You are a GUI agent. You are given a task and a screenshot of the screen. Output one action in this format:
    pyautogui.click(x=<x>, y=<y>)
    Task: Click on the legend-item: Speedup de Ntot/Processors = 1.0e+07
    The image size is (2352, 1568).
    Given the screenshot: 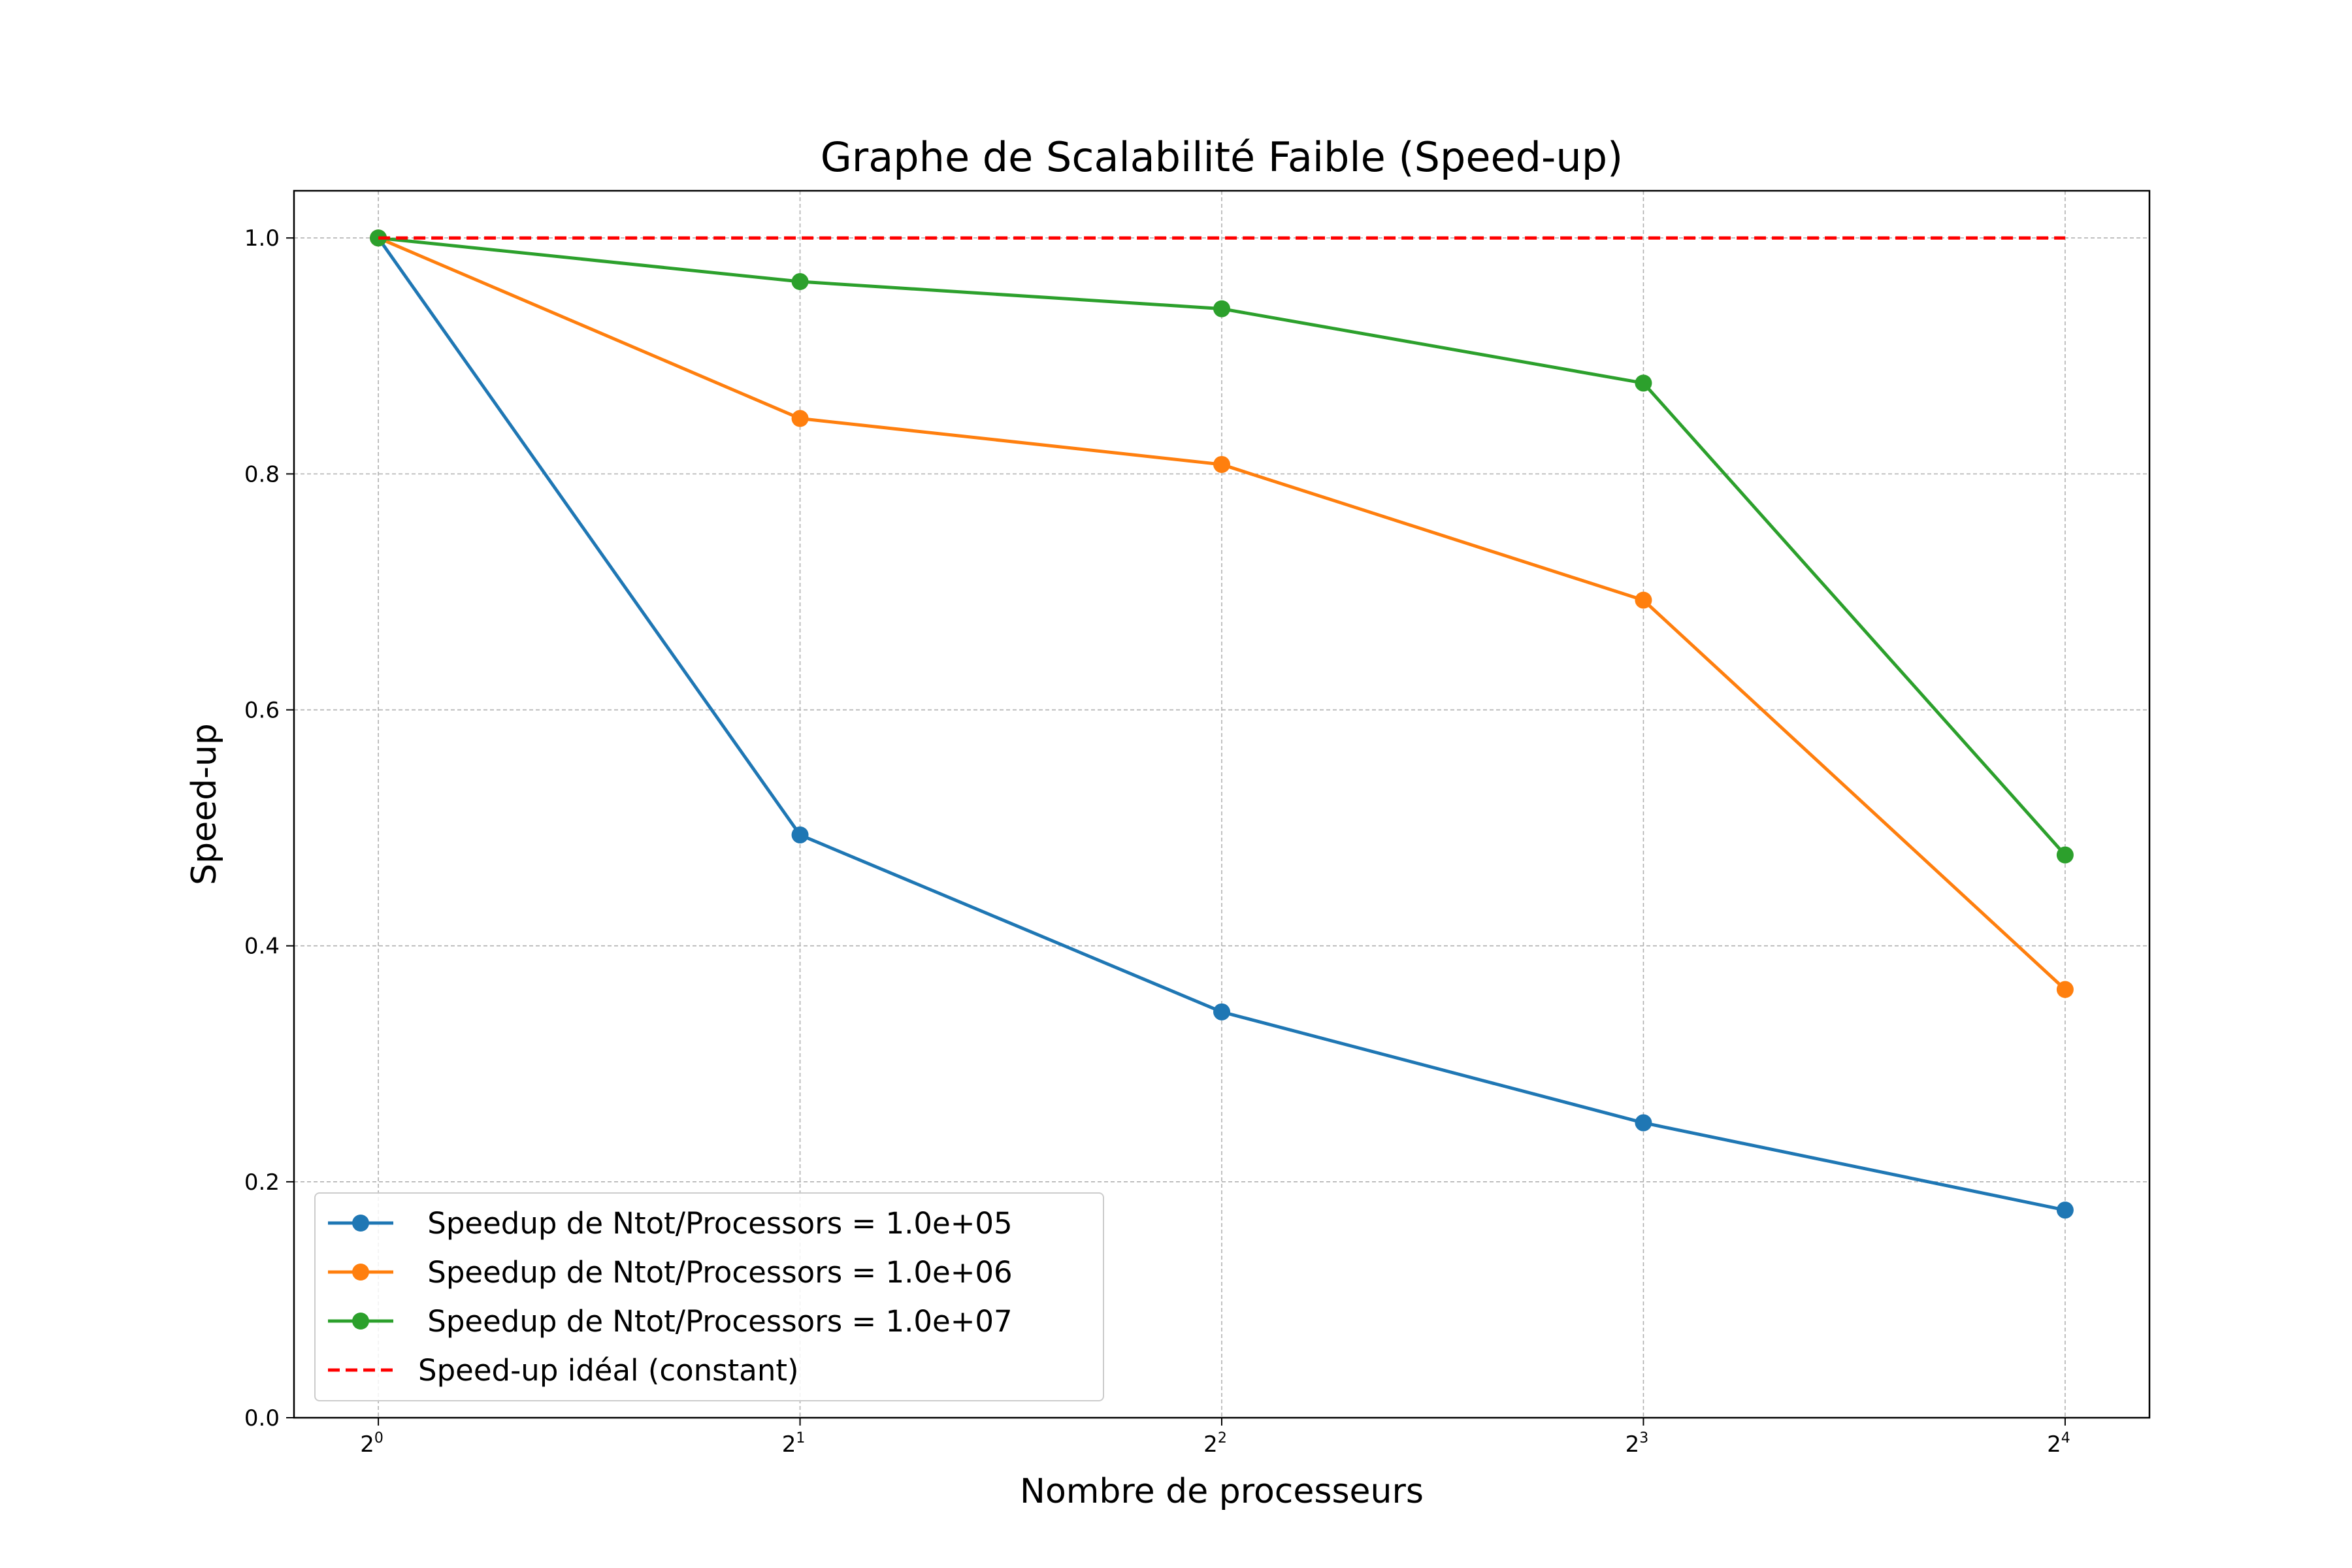 What is the action you would take?
    pyautogui.click(x=670, y=1321)
    